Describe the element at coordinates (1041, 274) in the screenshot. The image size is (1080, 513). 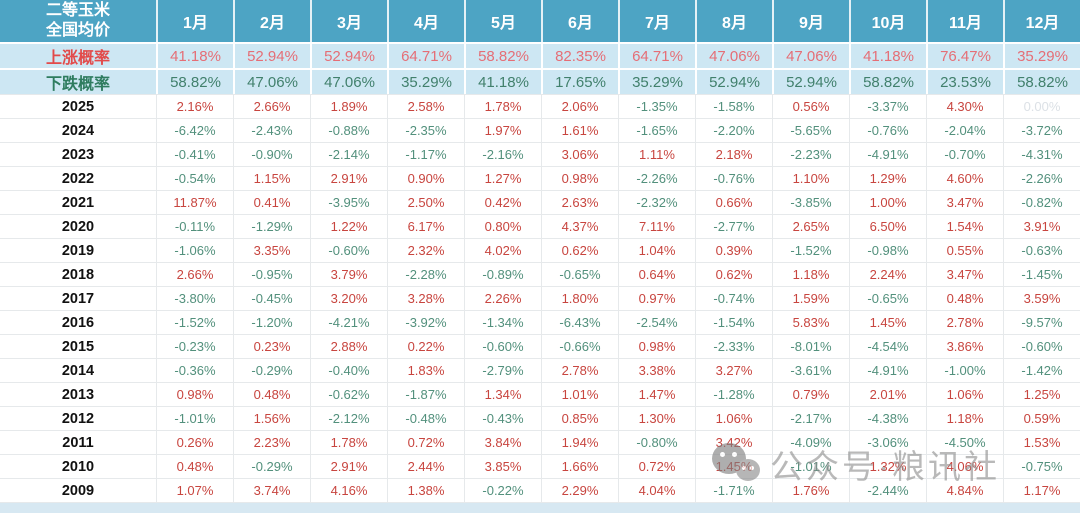
I see `monthly-change-value: -1.45%` at that location.